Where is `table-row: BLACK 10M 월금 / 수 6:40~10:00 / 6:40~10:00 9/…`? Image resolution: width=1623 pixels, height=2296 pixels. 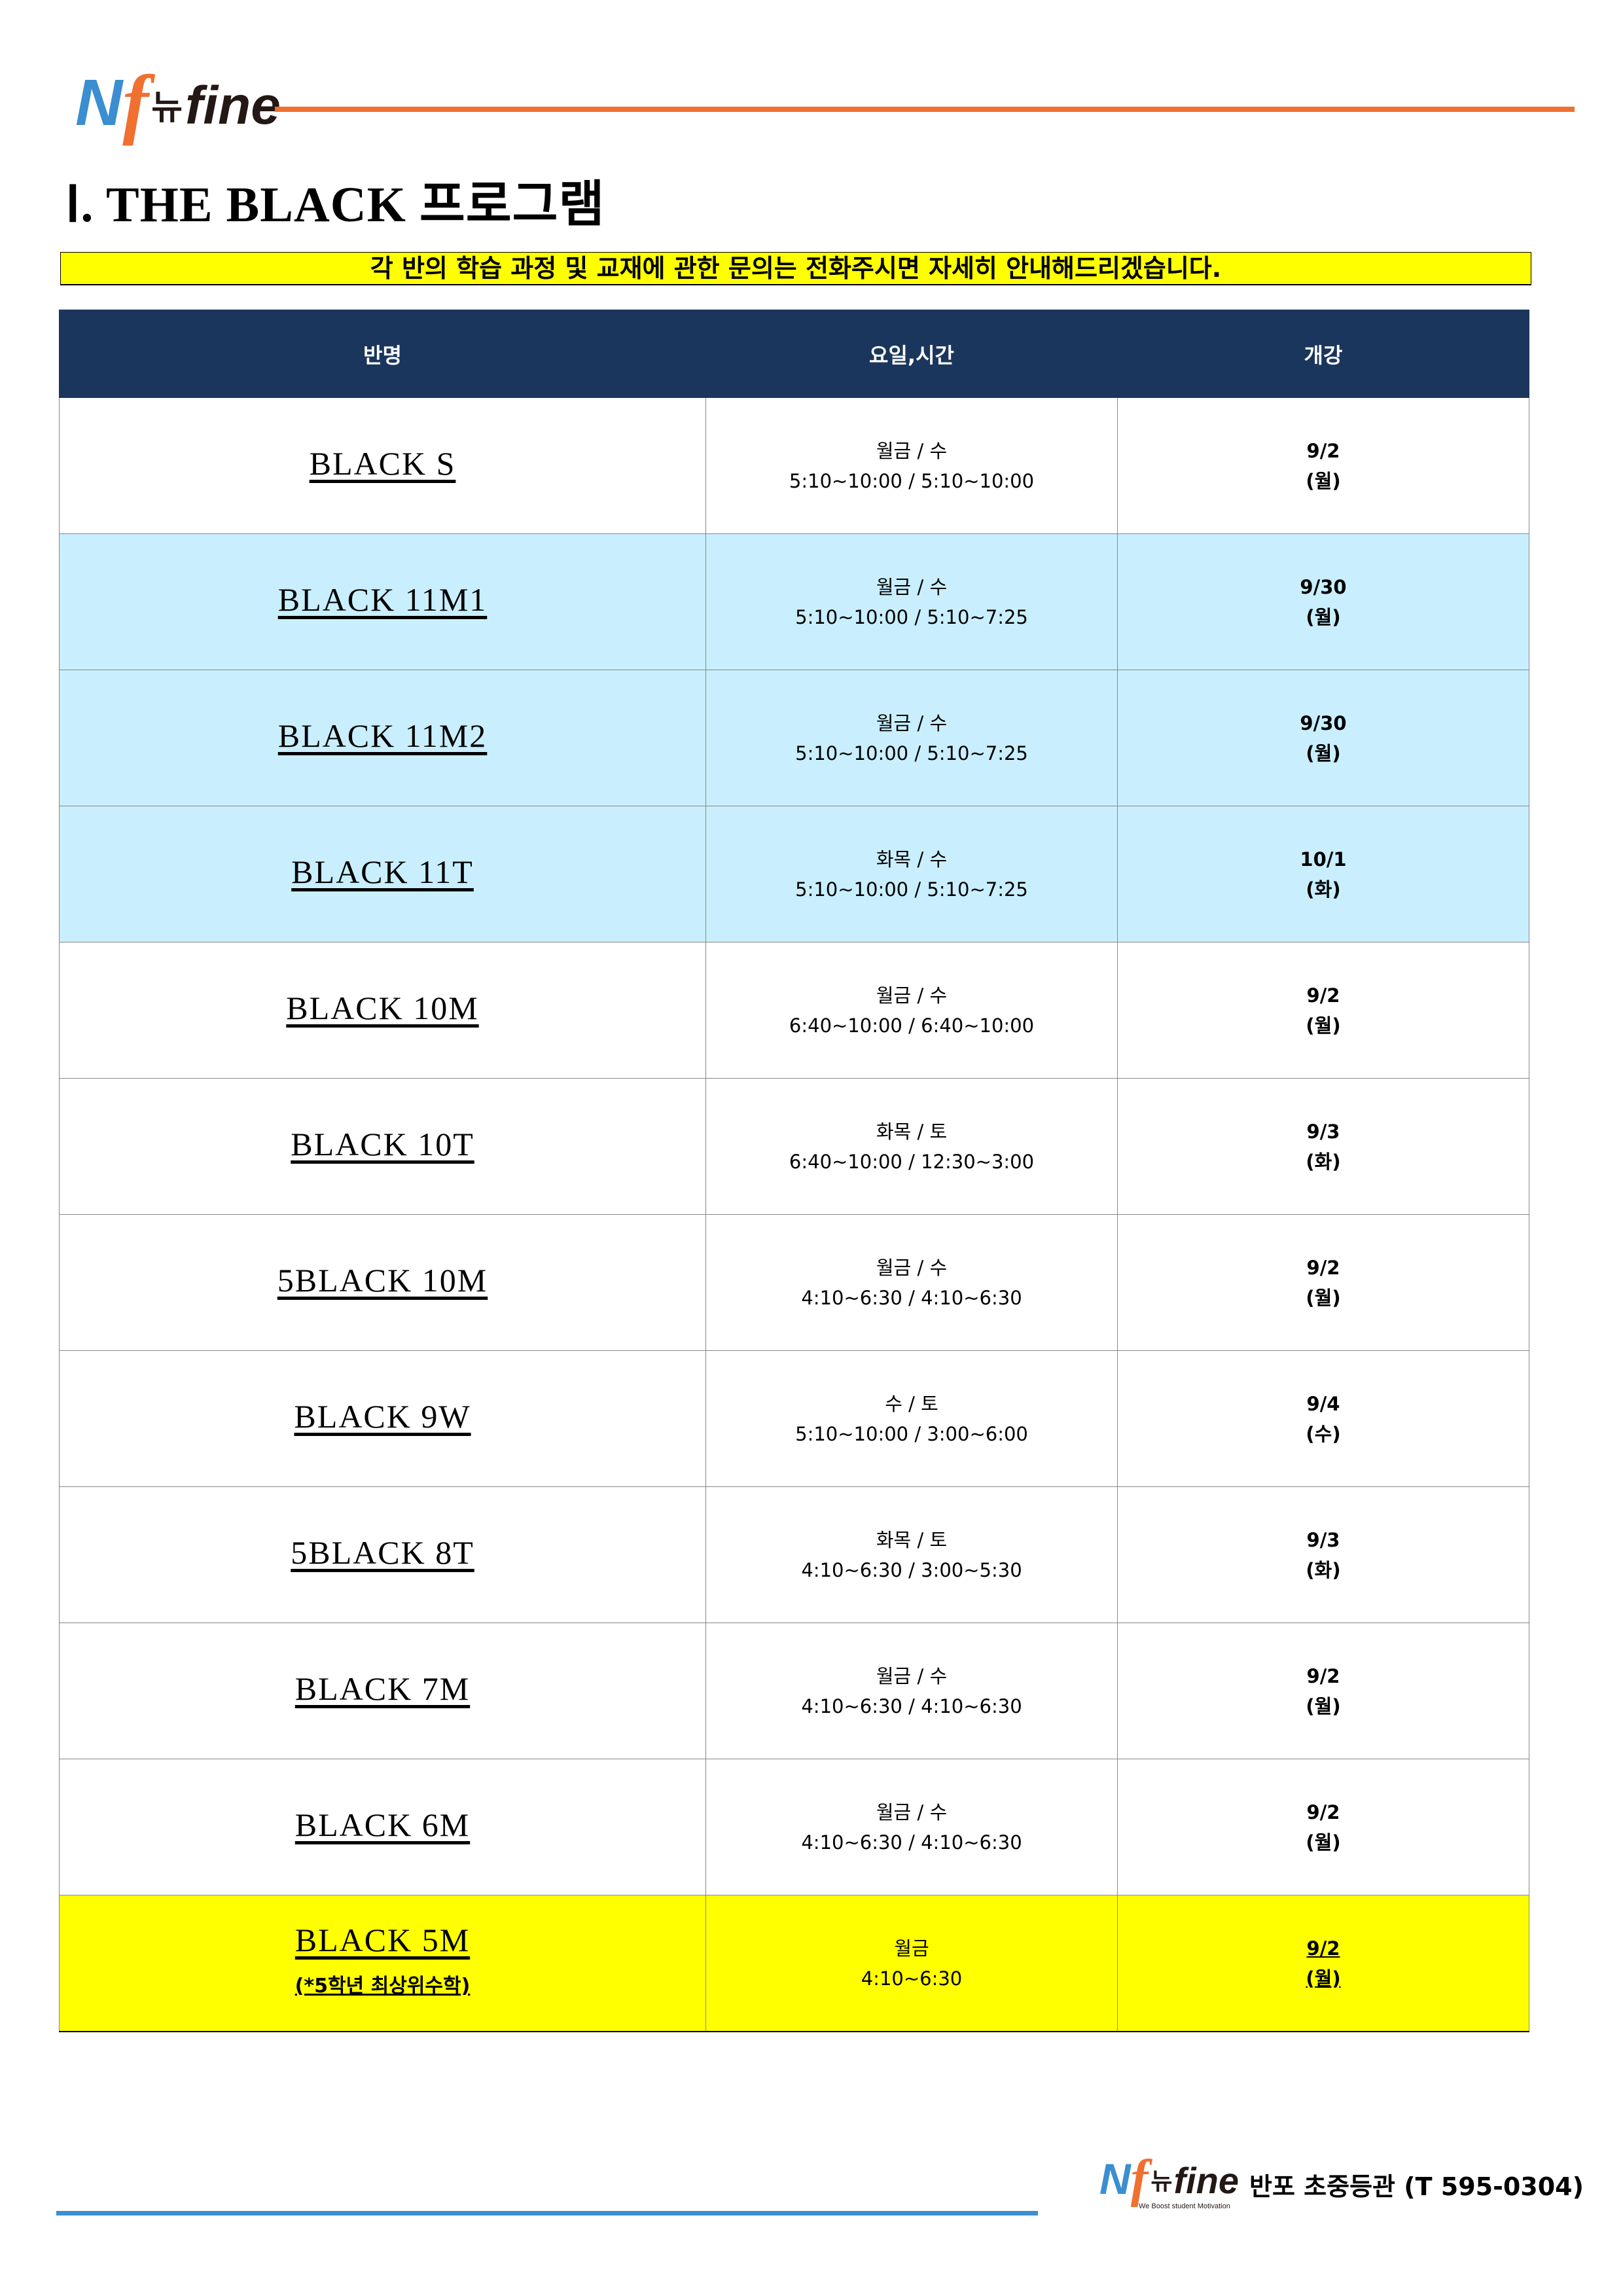
table-row: BLACK 10M 월금 / 수 6:40~10:00 / 6:40~10:00 9/… is located at coordinates (794, 1010).